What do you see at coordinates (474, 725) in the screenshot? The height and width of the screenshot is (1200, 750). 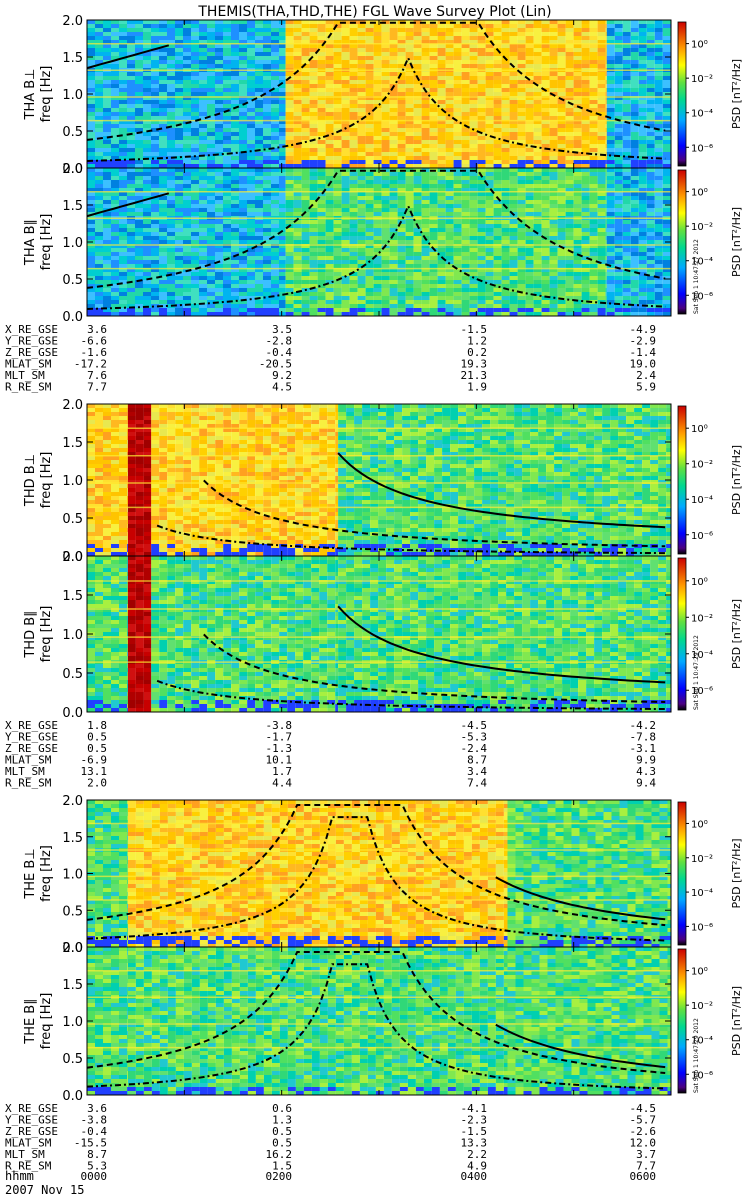 I see `ephemeris-value: -4.5` at bounding box center [474, 725].